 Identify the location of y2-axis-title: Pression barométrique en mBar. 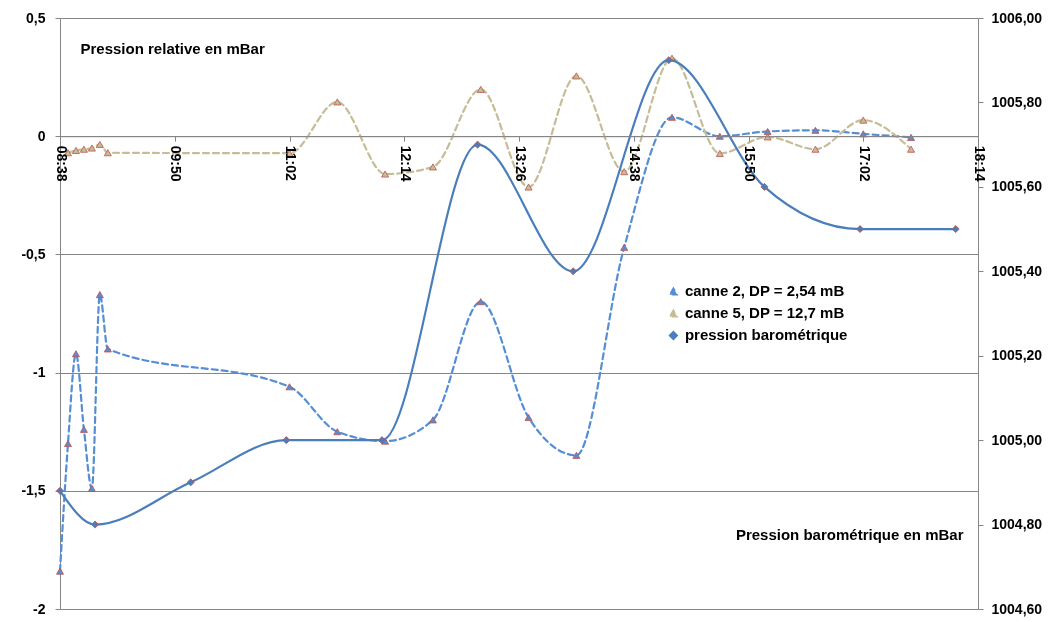
(849, 534).